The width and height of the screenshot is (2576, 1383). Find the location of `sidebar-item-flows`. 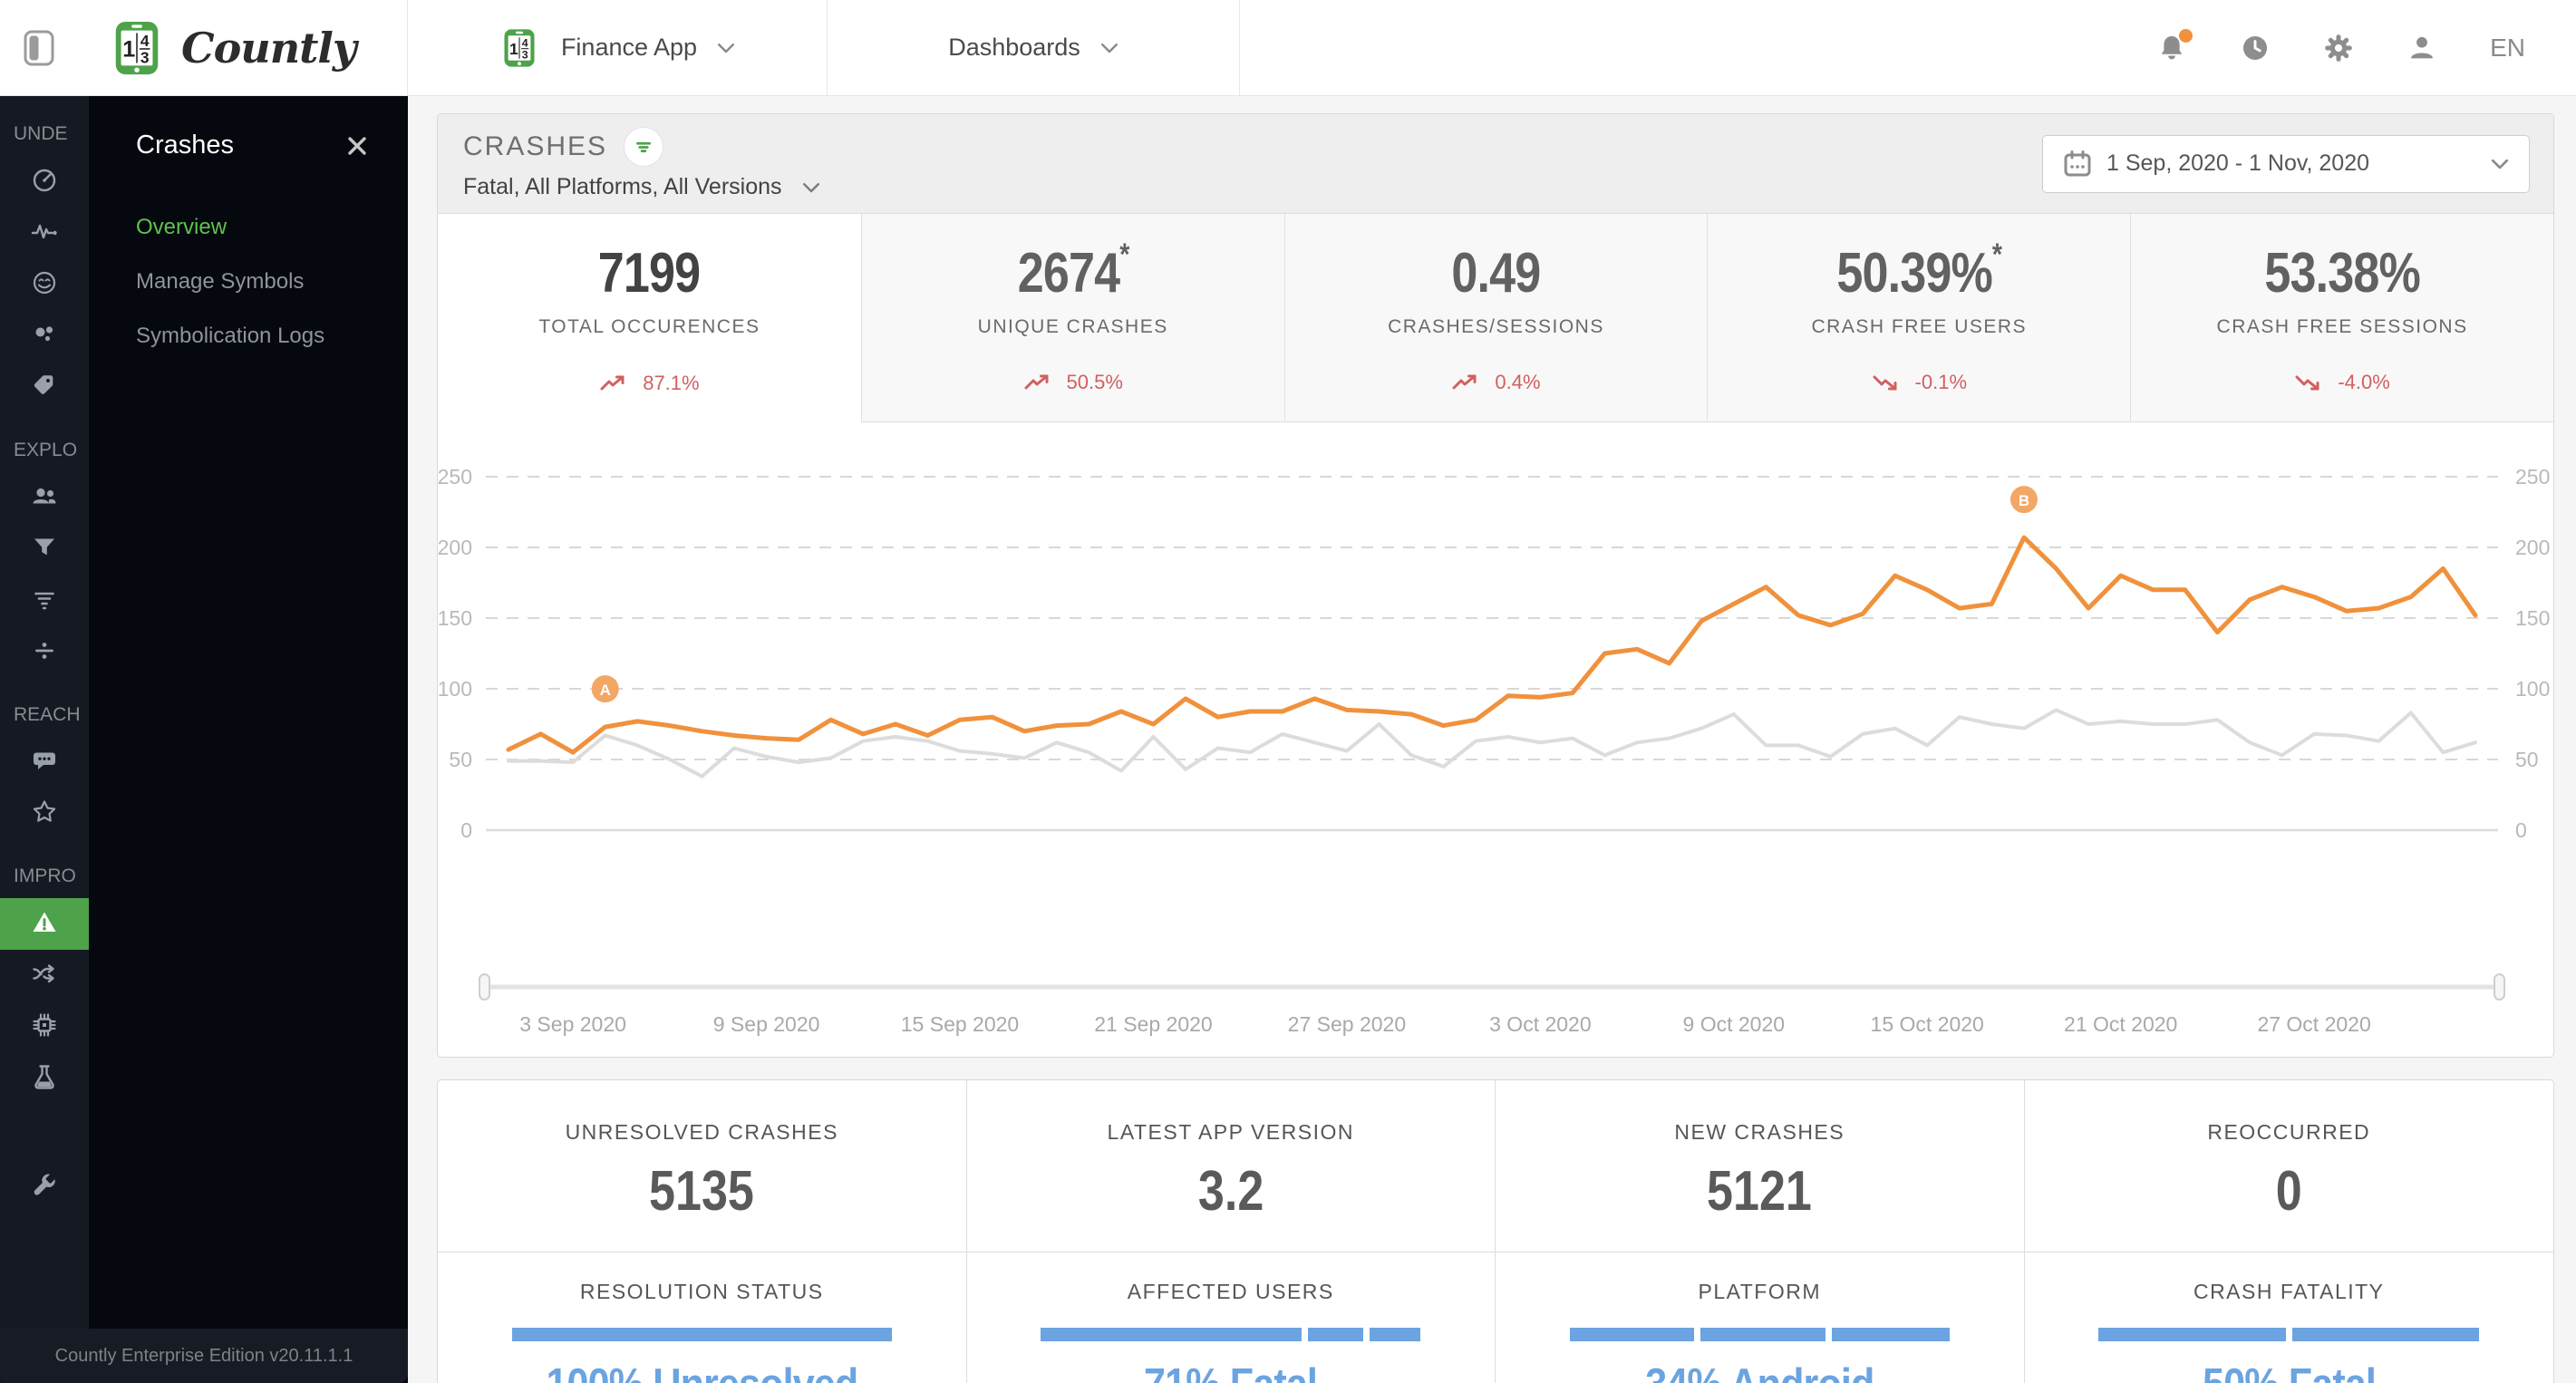

sidebar-item-flows is located at coordinates (44, 975).